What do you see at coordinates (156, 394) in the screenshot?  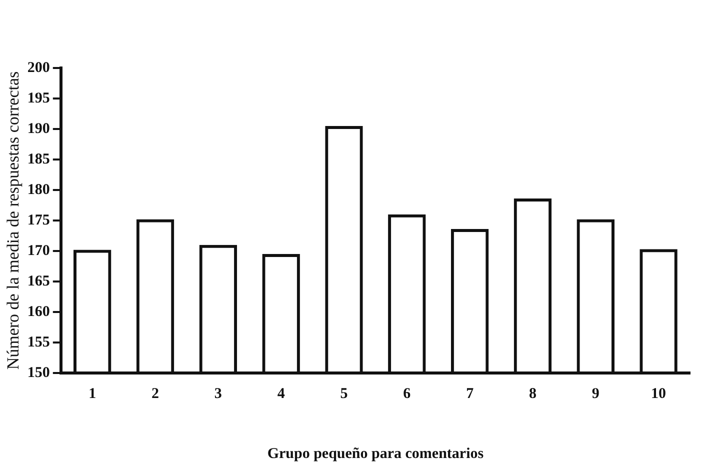 I see `x-tick-label: 2` at bounding box center [156, 394].